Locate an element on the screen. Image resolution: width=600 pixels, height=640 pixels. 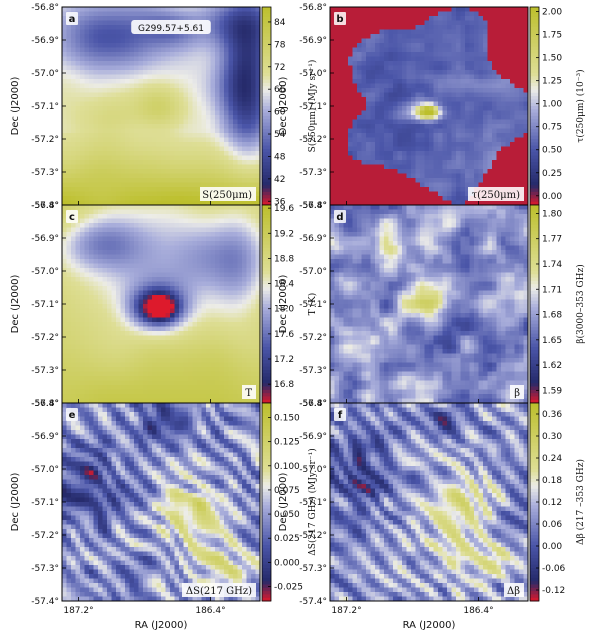
colorbar-tick-label: 0.50 is located at coordinates (552, 151).